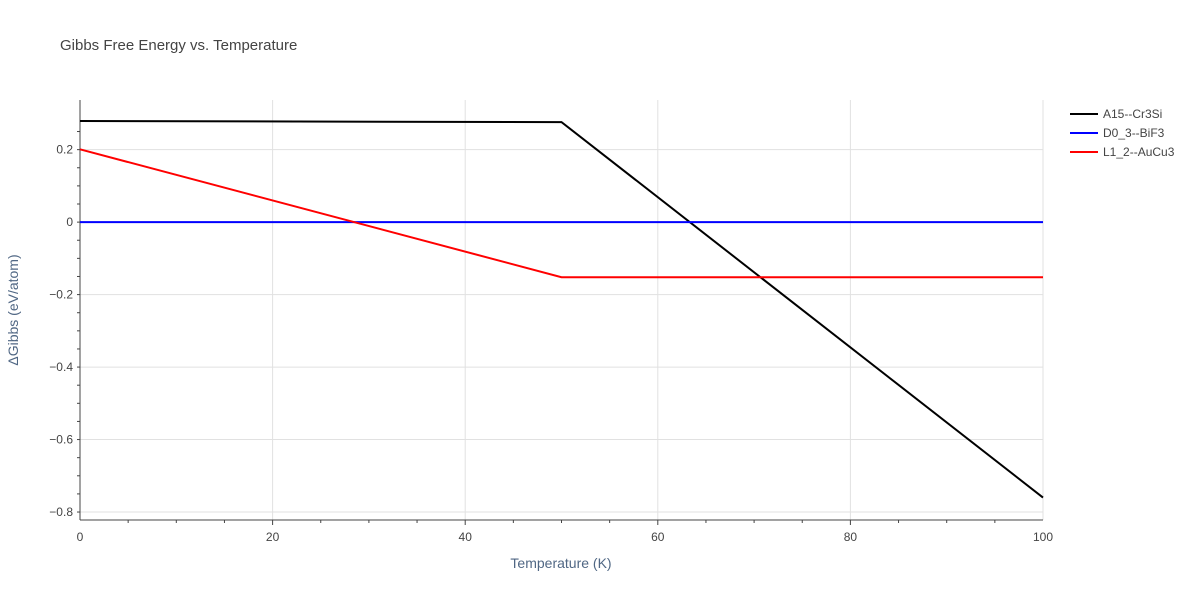 The height and width of the screenshot is (600, 1200). Describe the element at coordinates (658, 537) in the screenshot. I see `x-tick-label: 60` at that location.